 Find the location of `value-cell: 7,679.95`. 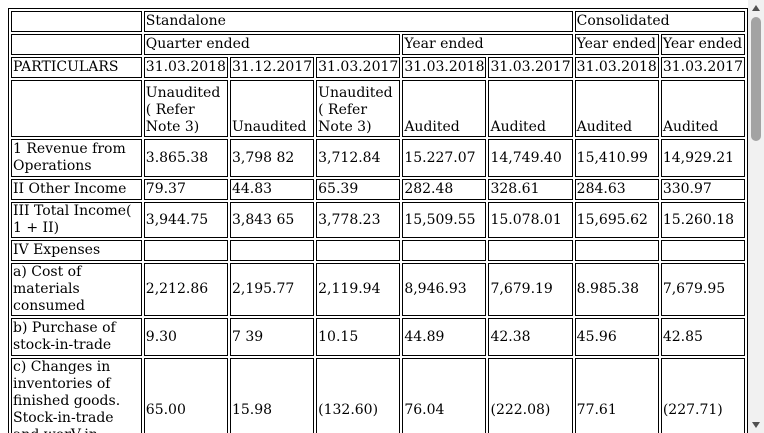

value-cell: 7,679.95 is located at coordinates (702, 289).